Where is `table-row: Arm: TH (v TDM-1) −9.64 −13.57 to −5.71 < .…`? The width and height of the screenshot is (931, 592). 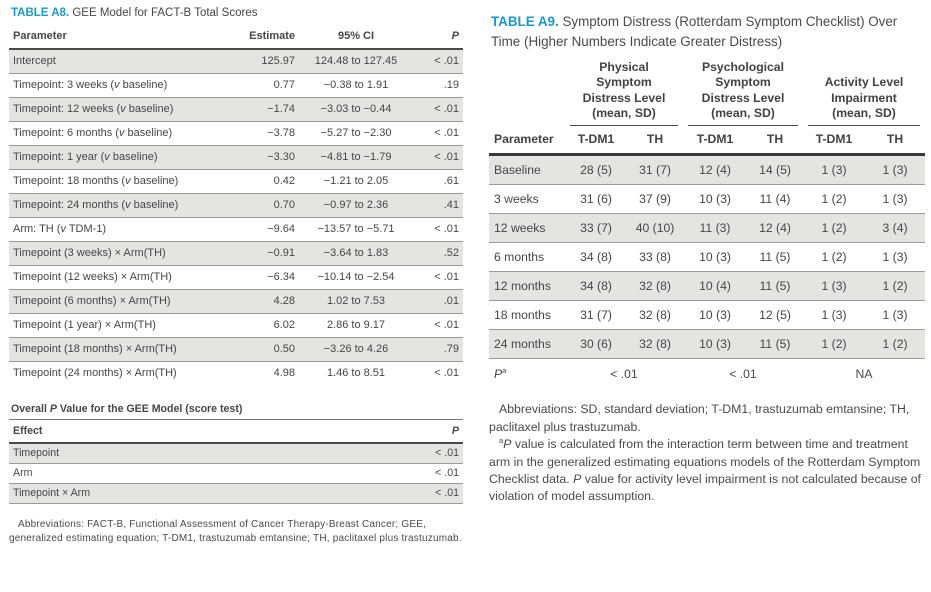 table-row: Arm: TH (v TDM-1) −9.64 −13.57 to −5.71 < .… is located at coordinates (236, 230).